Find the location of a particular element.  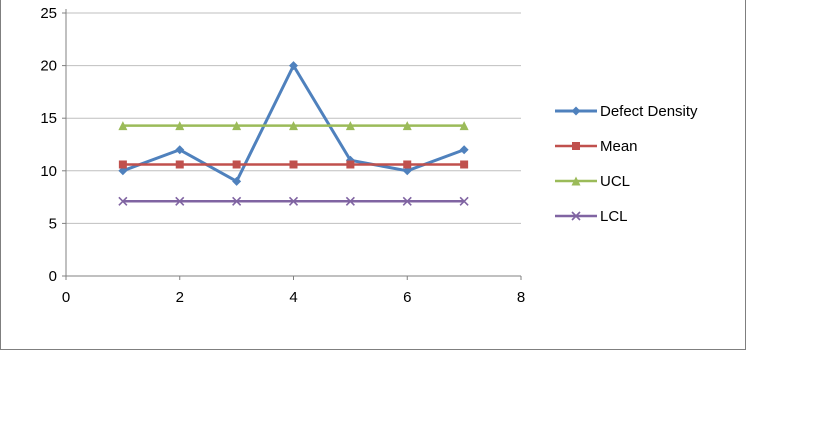

chart-legend: Defect Density Mean UCL LCL is located at coordinates (625, 163).